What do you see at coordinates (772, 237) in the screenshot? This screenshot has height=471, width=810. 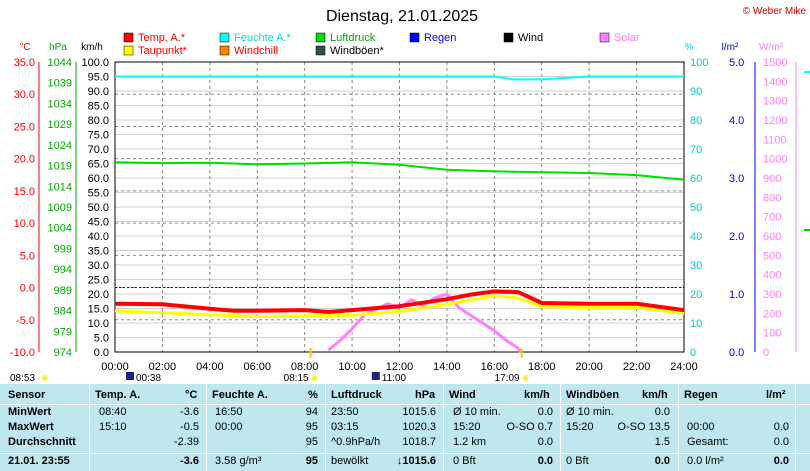 I see `solar-tick-label: 600` at bounding box center [772, 237].